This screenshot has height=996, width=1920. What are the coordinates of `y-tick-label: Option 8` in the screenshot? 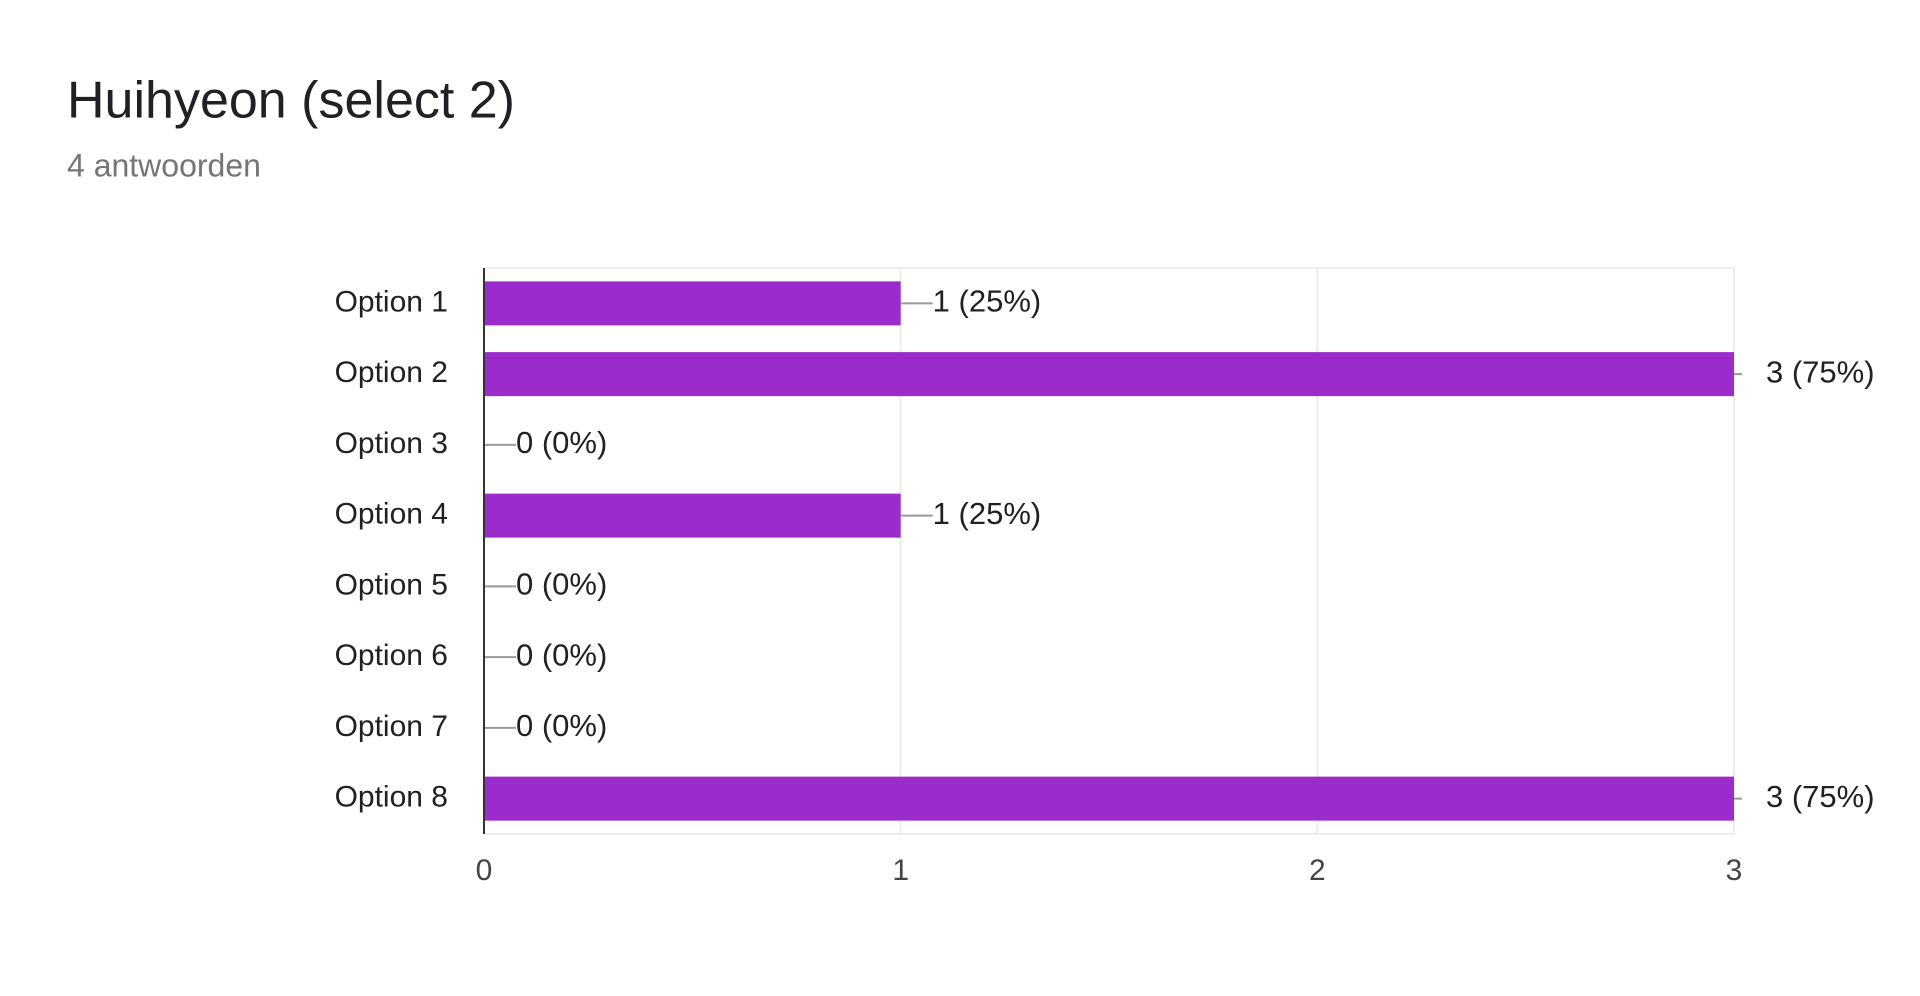 It's located at (391, 797).